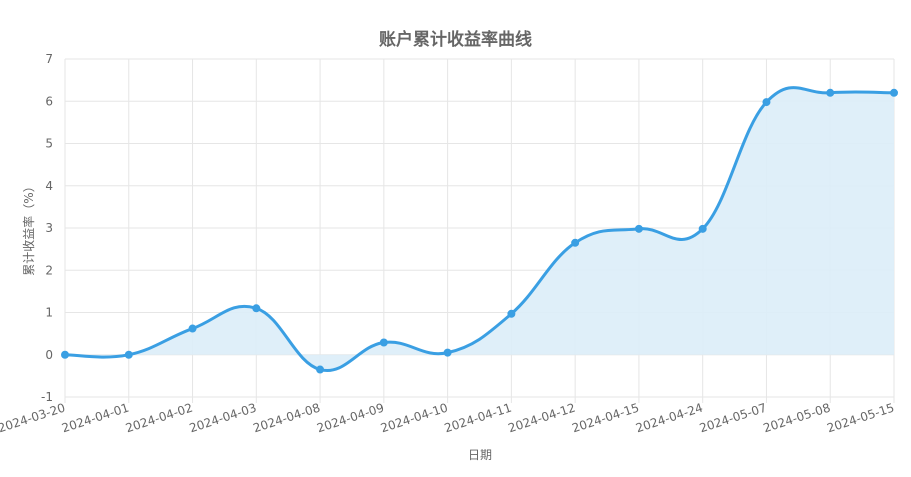 Image resolution: width=911 pixels, height=477 pixels. I want to click on y-tick-label: 6, so click(49, 101).